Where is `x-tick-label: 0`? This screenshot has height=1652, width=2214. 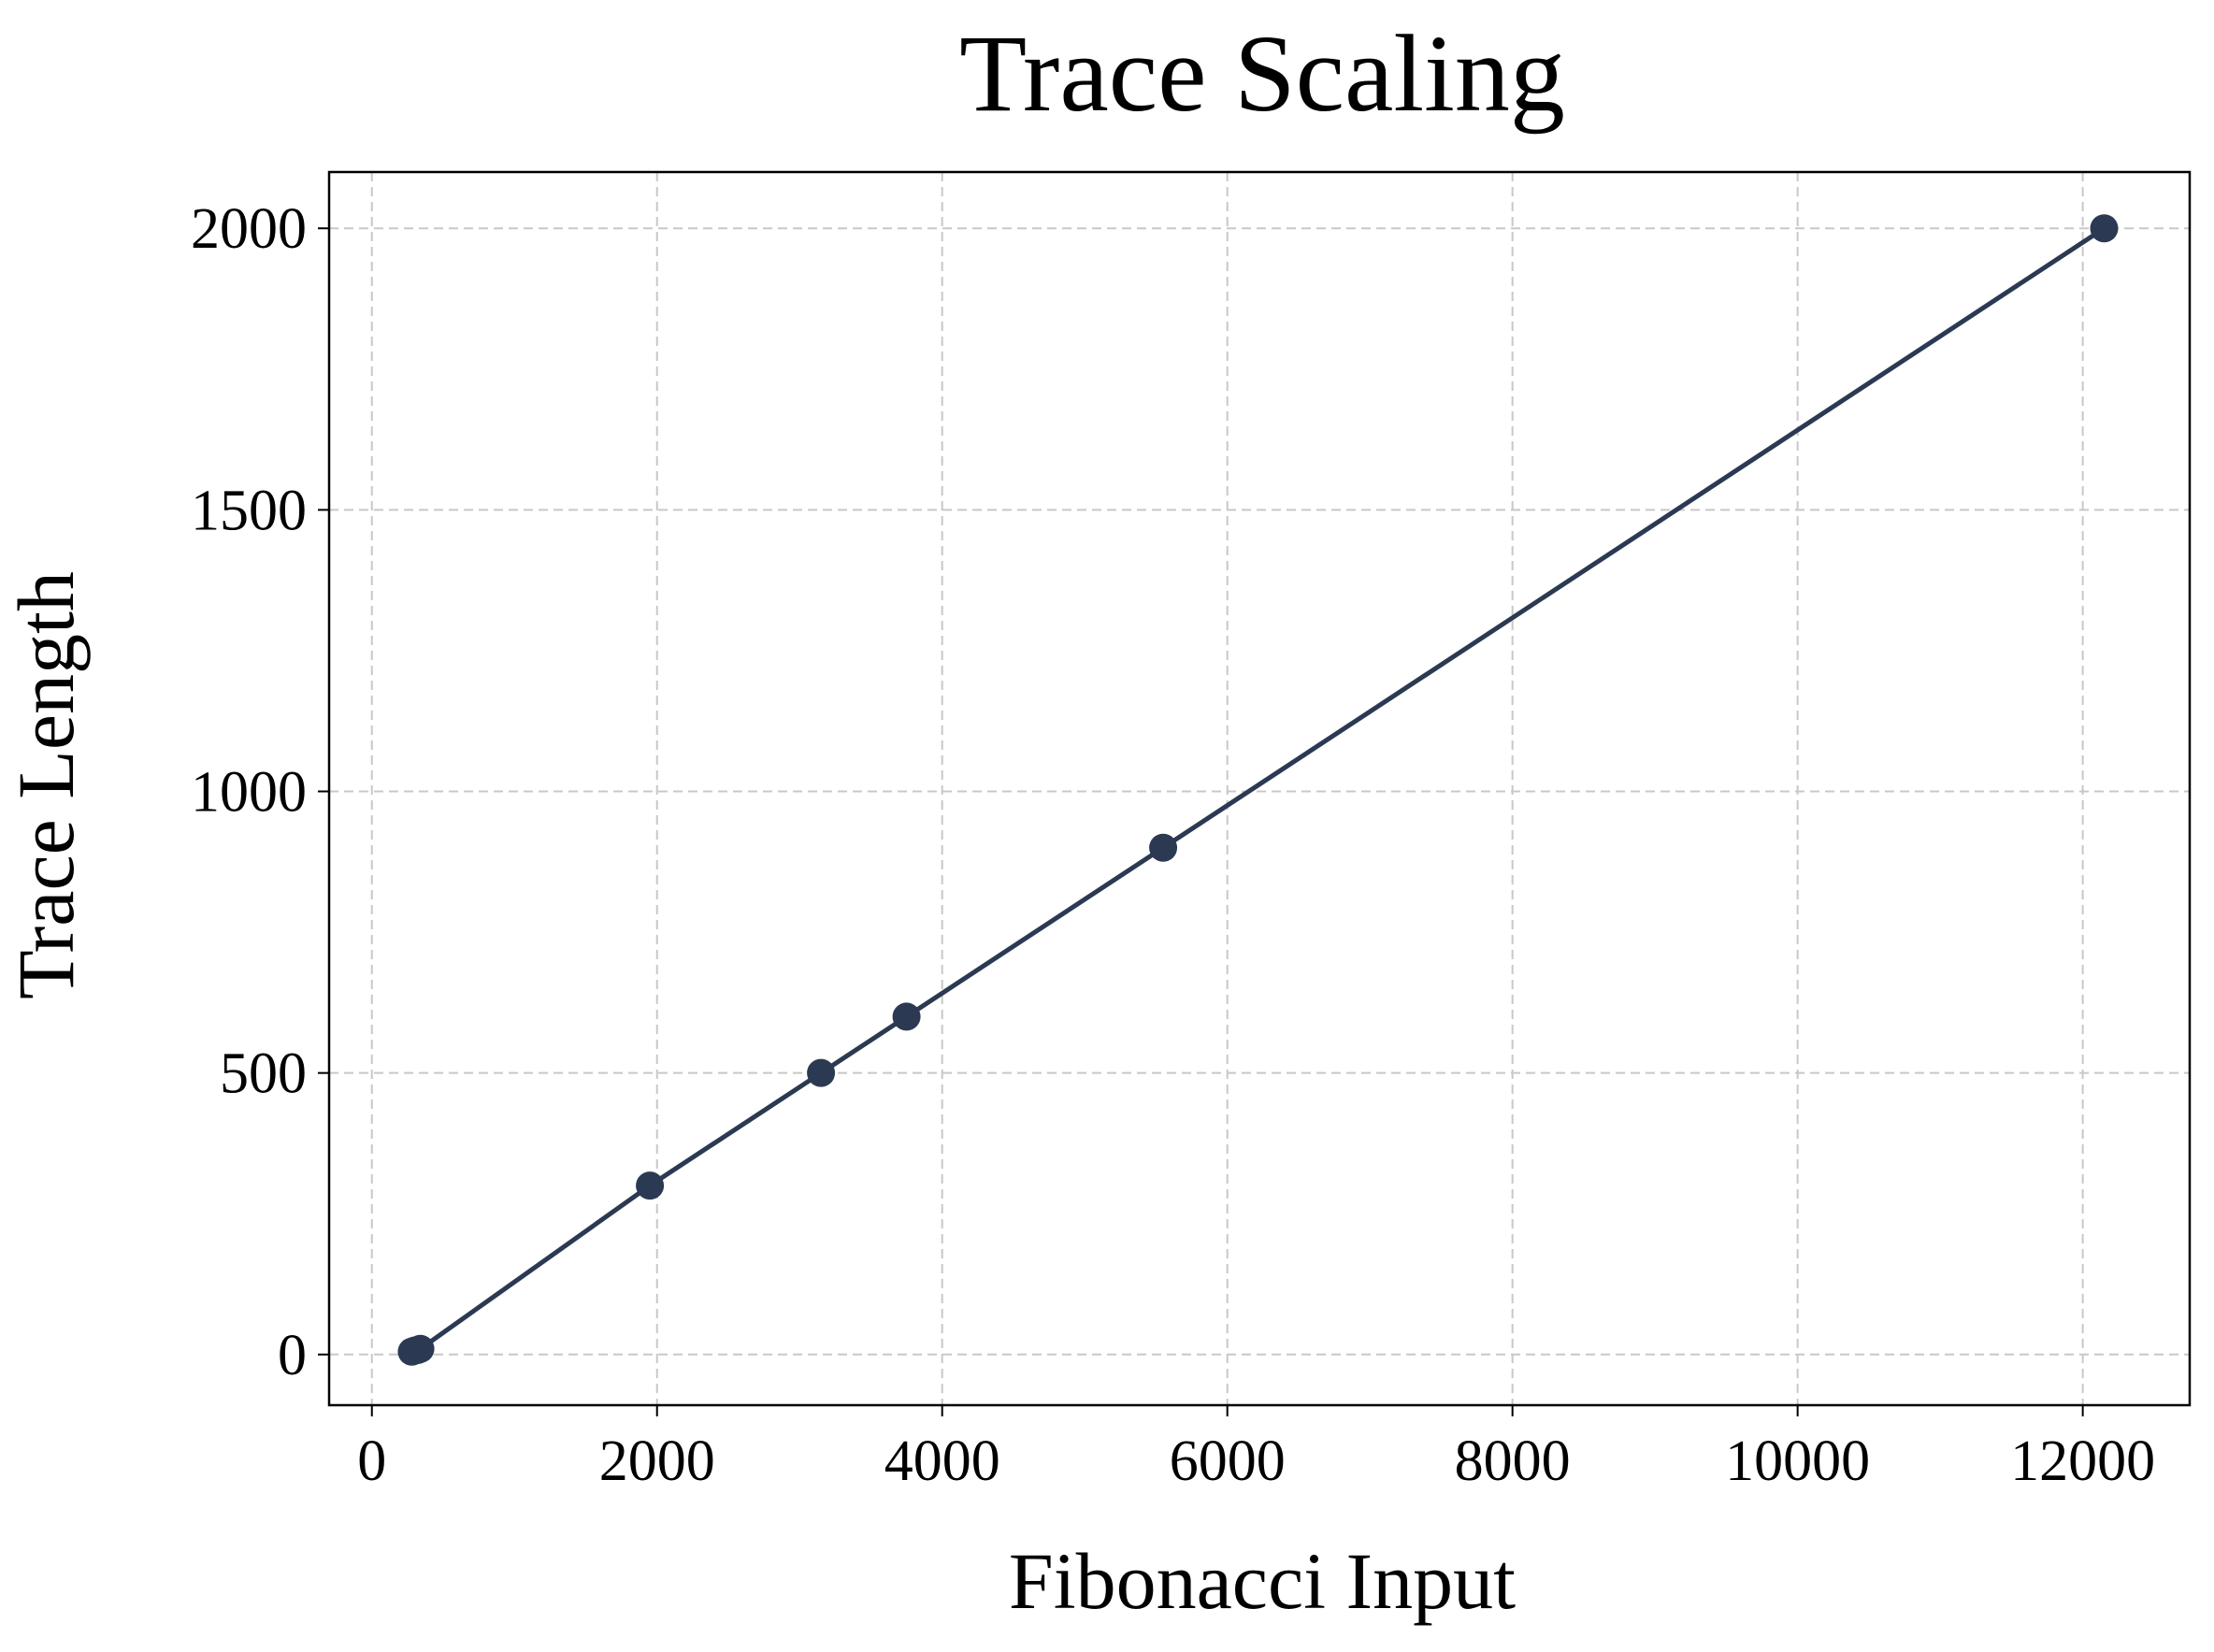 x-tick-label: 0 is located at coordinates (371, 1461).